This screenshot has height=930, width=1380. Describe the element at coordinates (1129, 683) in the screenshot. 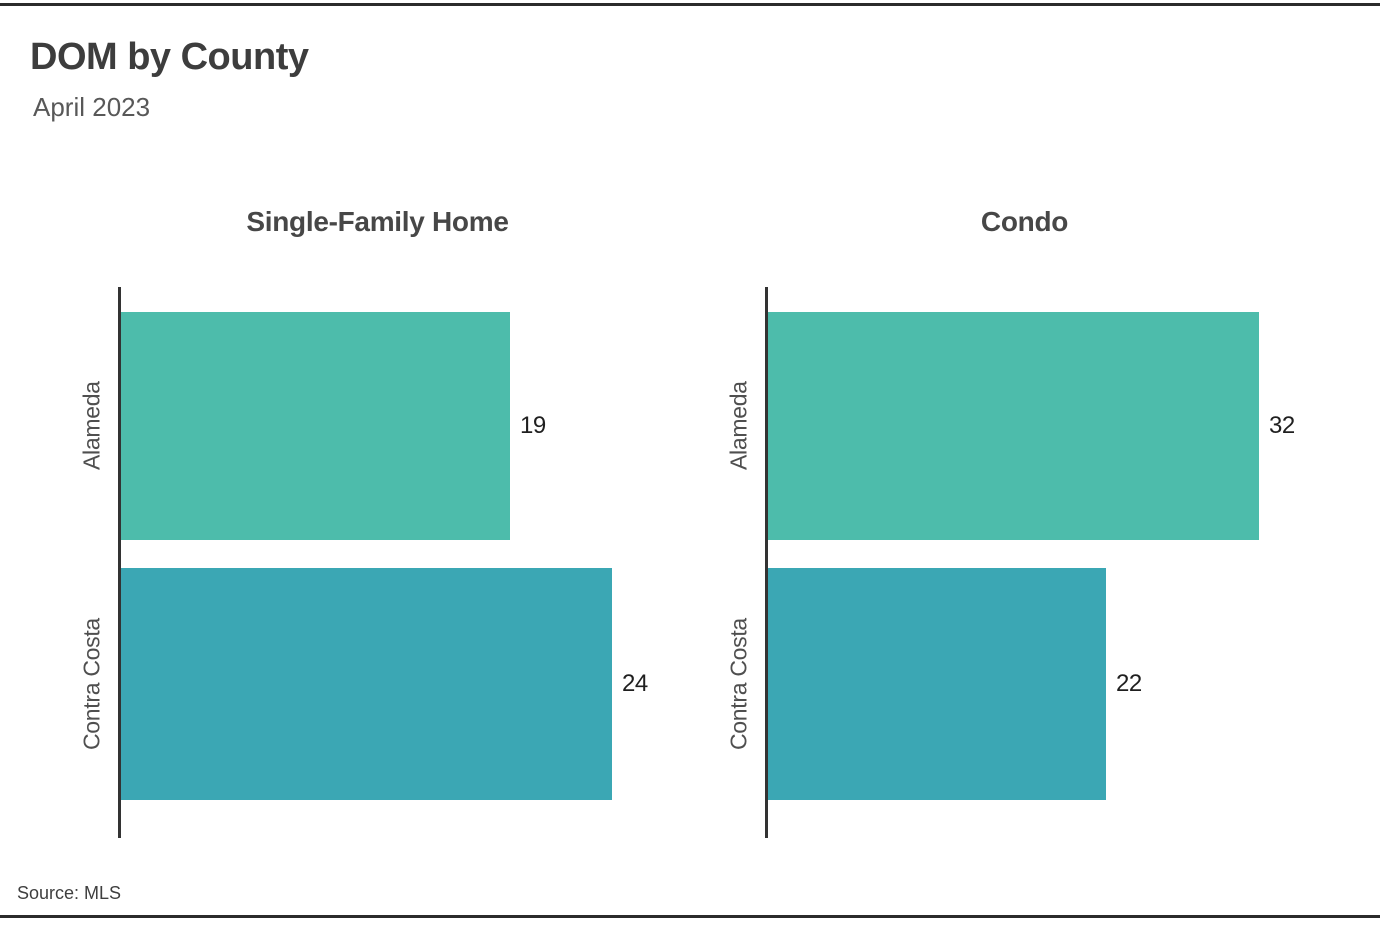

I see `value-label-contra-costa: 22` at that location.